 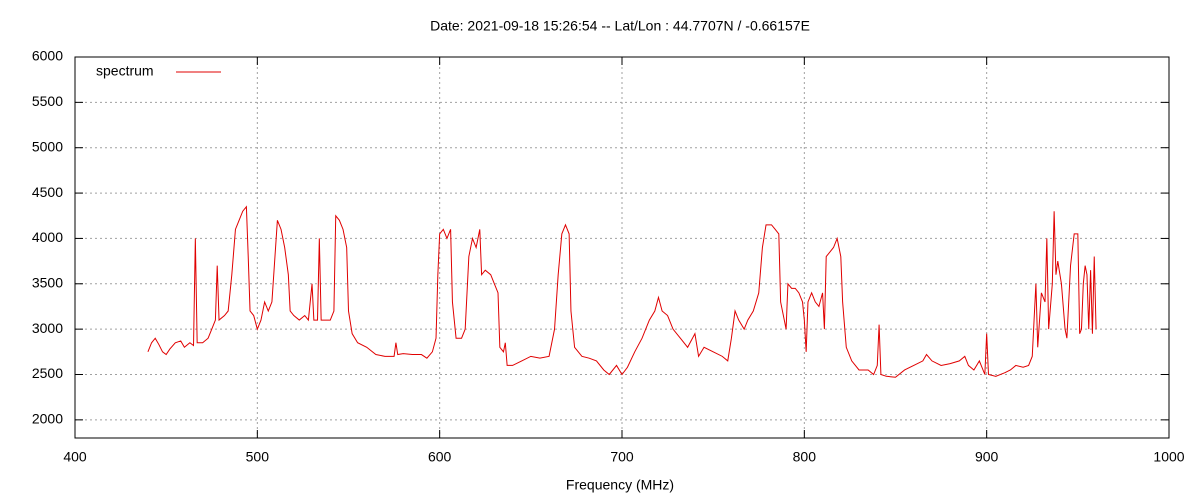 I want to click on x-tick-label: 800, so click(x=805, y=457).